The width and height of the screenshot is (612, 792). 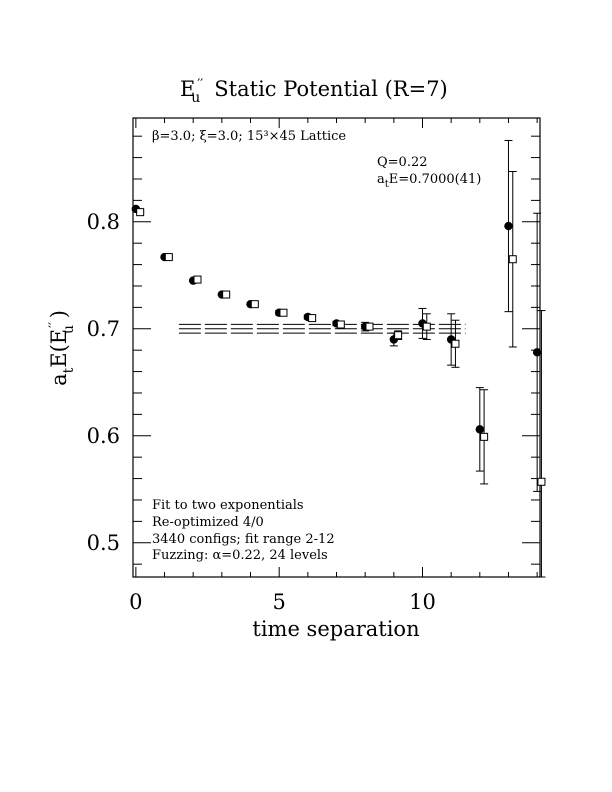 I want to click on y-tick-label: 0.8, so click(x=103, y=222).